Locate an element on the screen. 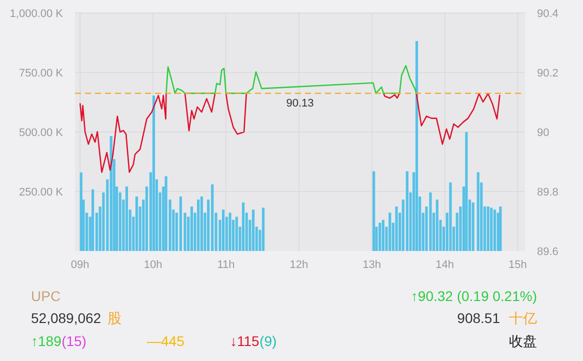 The width and height of the screenshot is (583, 361). text: (9) is located at coordinates (268, 341).